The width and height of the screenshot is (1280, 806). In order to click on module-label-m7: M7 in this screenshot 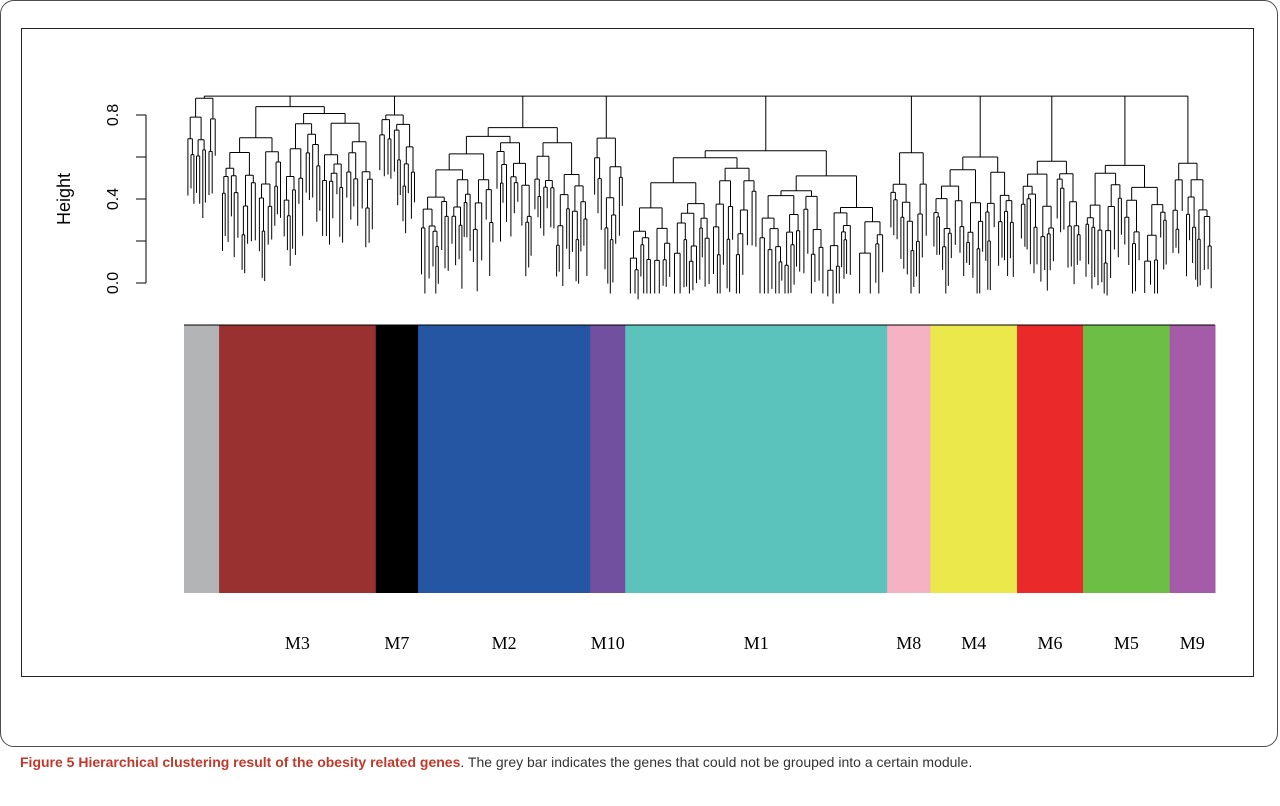, I will do `click(396, 643)`.